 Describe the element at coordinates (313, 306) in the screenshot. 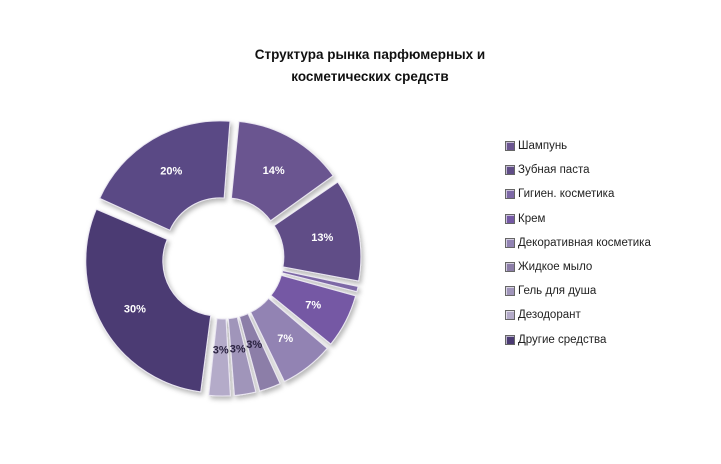

I see `data-label-4: 7%` at that location.